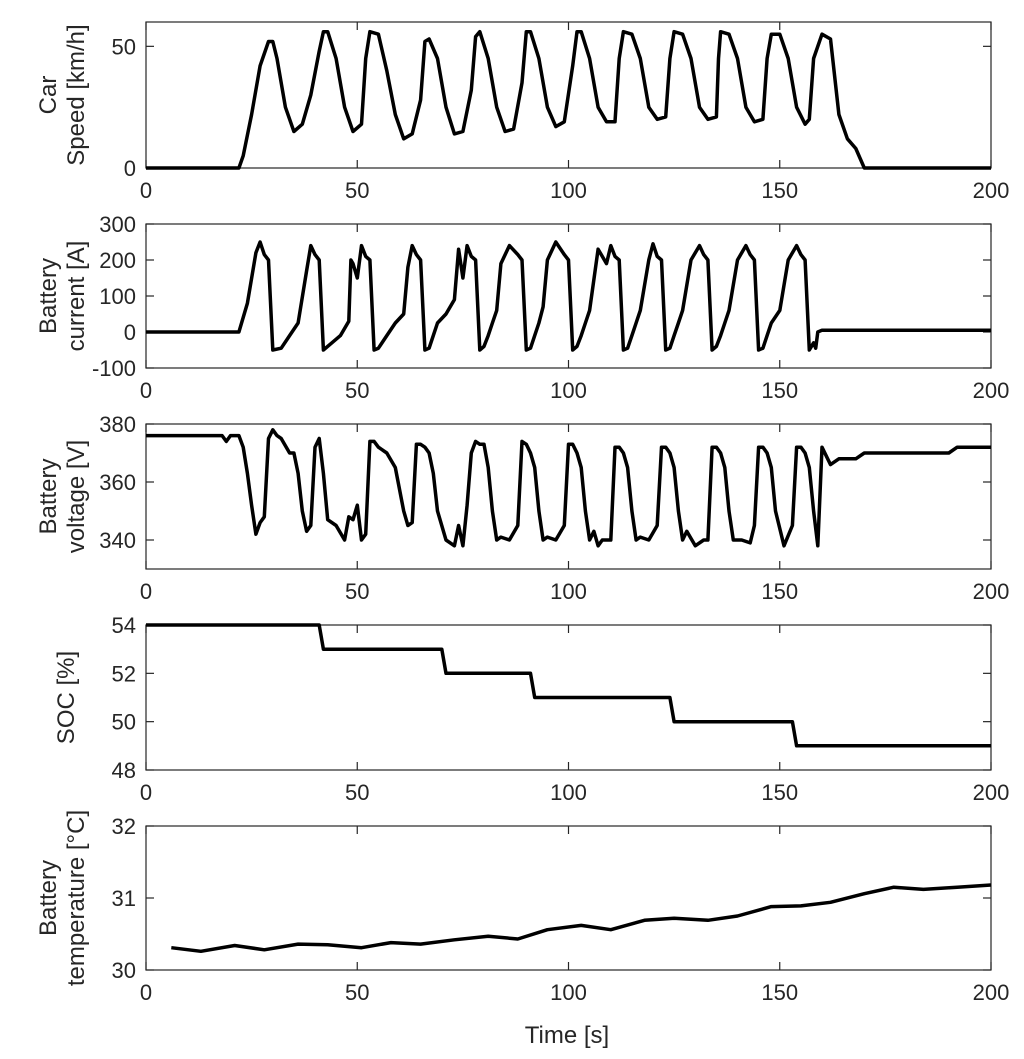 The height and width of the screenshot is (1059, 1024). Describe the element at coordinates (146, 390) in the screenshot. I see `battery-current-x-tick-label: 0` at that location.